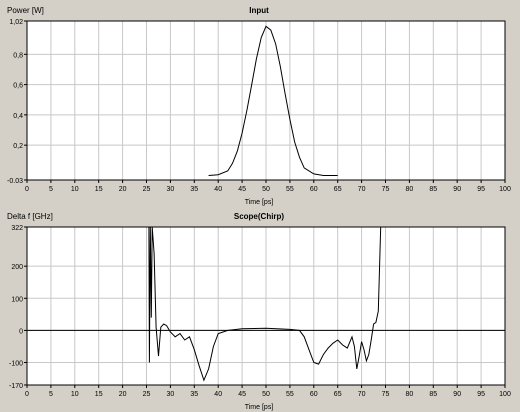 This screenshot has height=412, width=520. Describe the element at coordinates (218, 394) in the screenshot. I see `chirp-x-tick-label: 40` at that location.